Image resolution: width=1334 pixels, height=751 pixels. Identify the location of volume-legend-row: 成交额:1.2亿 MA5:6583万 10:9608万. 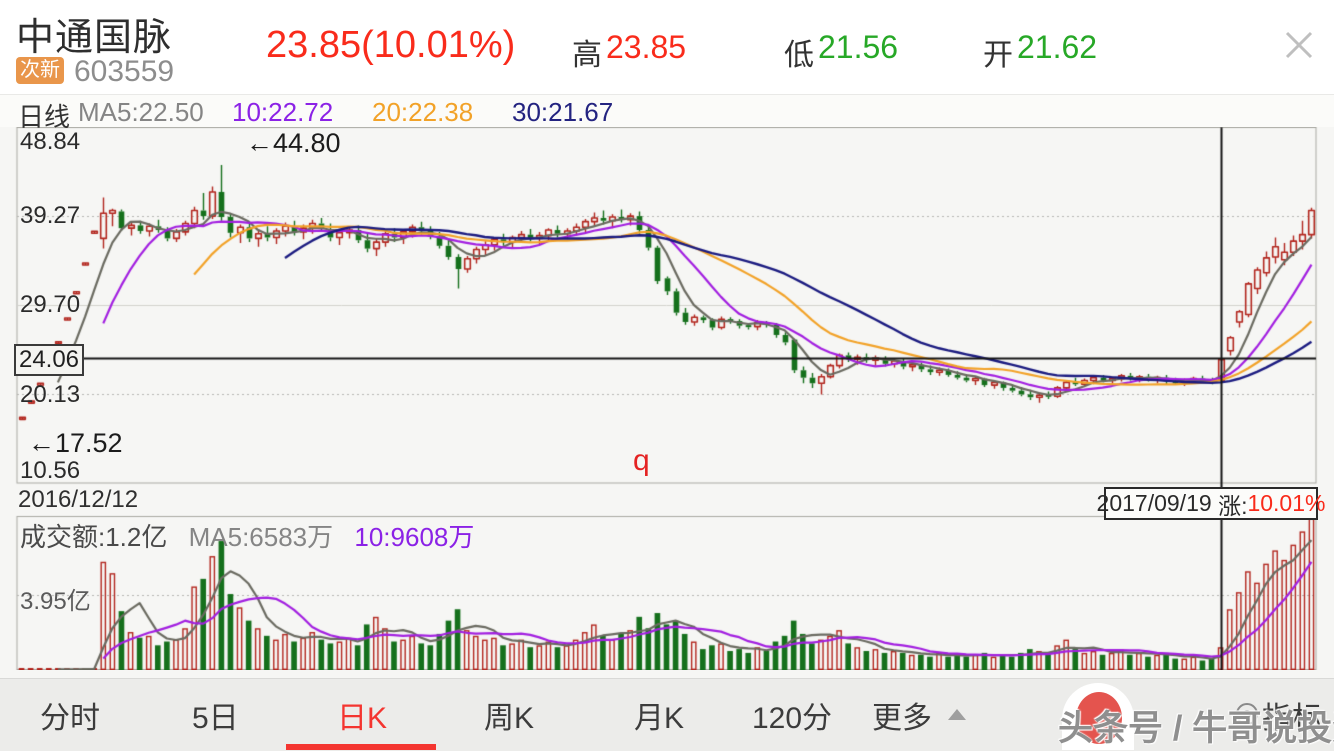
(247, 535).